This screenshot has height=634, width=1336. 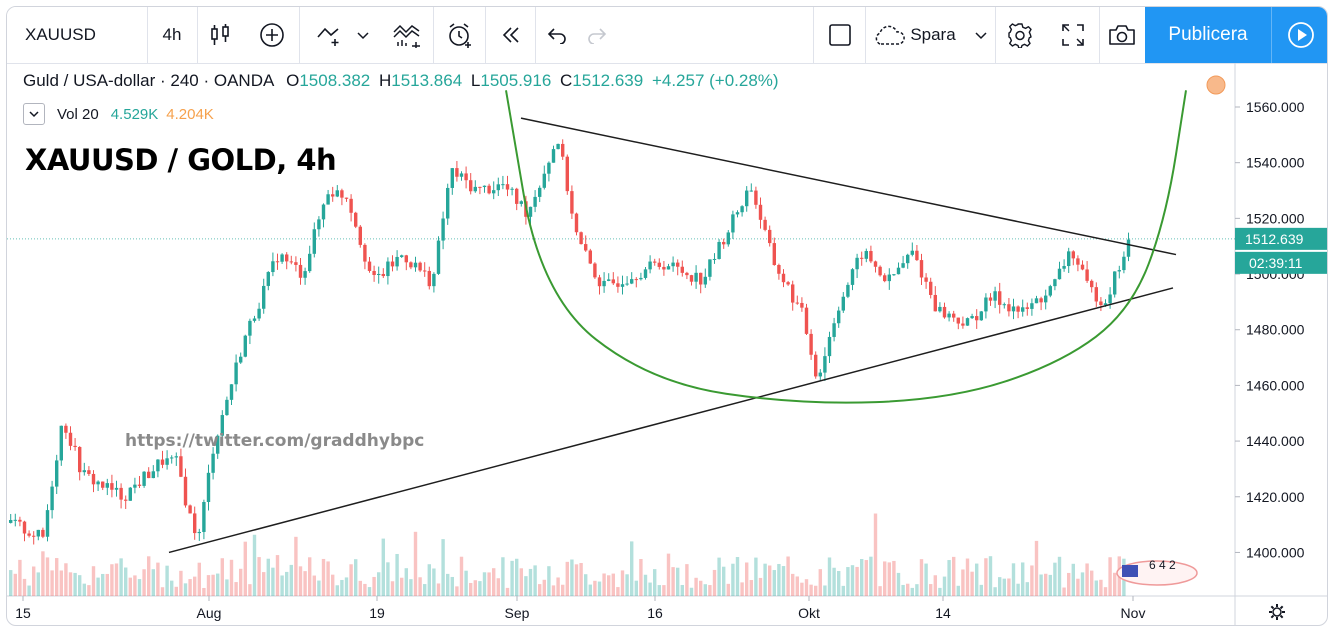 What do you see at coordinates (209, 613) in the screenshot?
I see `x-tick-label: Aug` at bounding box center [209, 613].